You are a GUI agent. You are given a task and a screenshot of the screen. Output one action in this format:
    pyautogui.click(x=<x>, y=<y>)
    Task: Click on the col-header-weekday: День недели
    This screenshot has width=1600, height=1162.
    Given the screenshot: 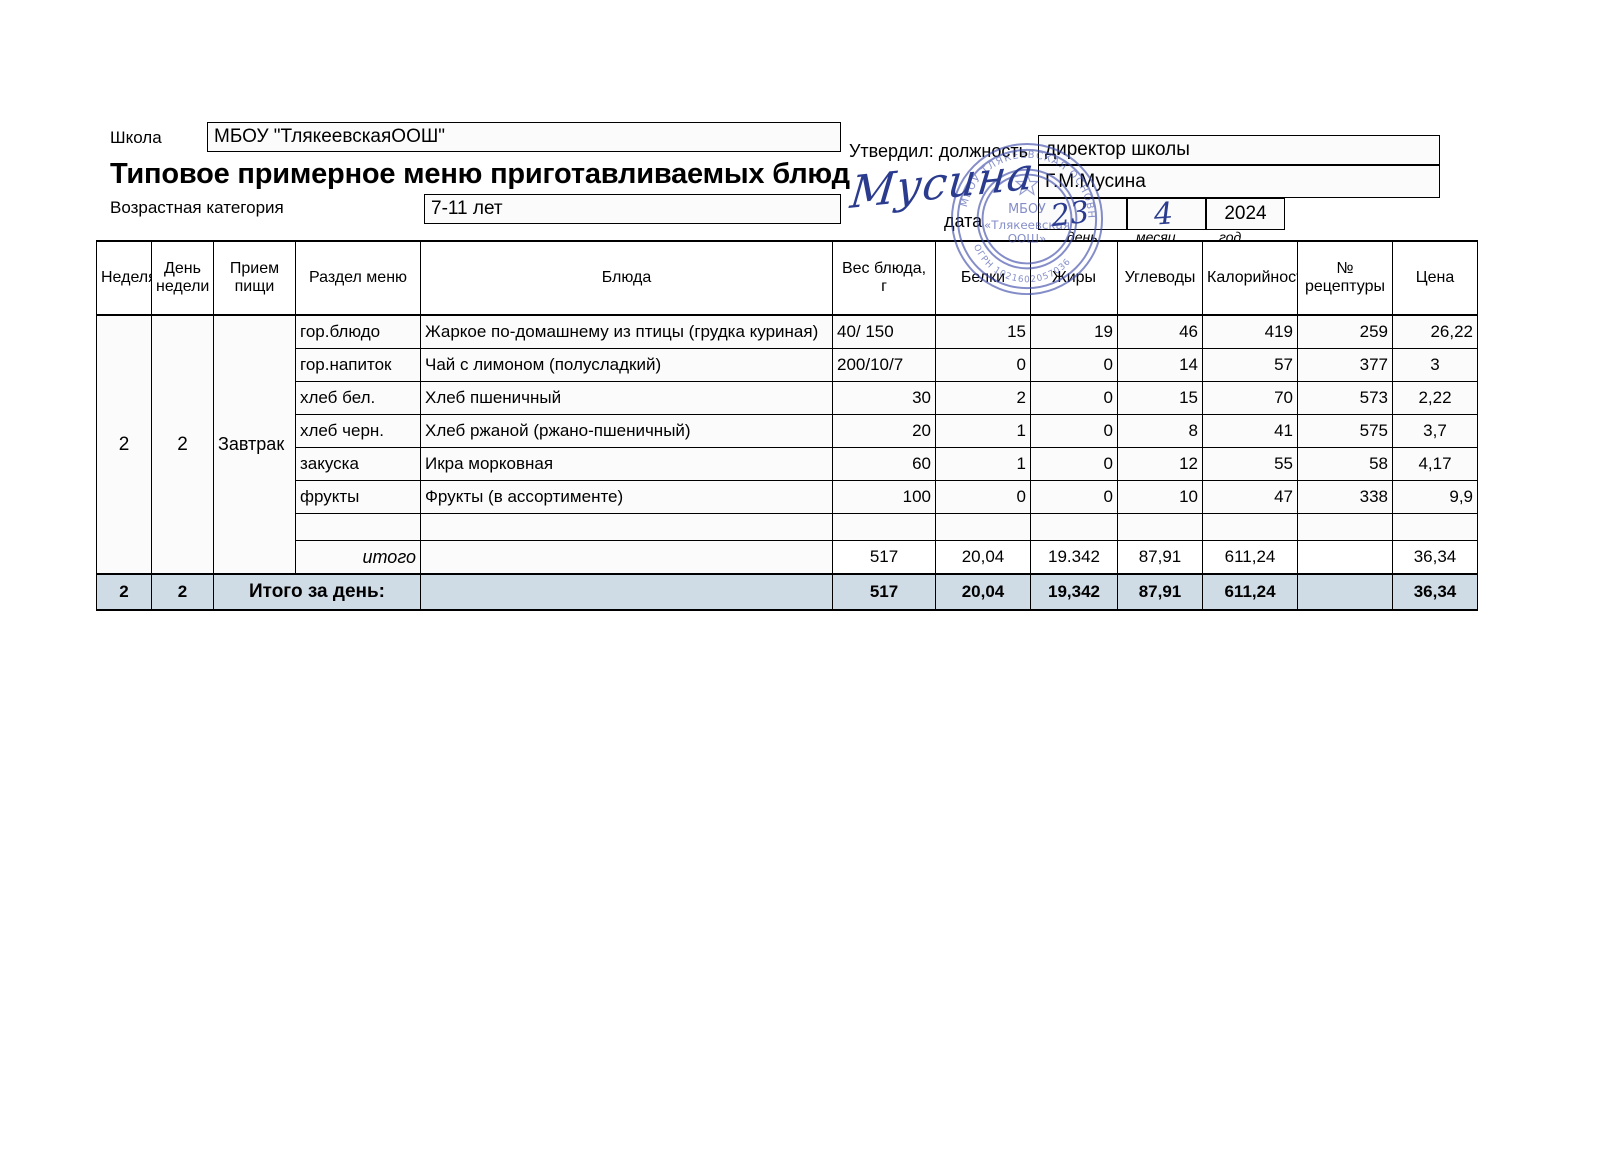 What is the action you would take?
    pyautogui.click(x=182, y=278)
    